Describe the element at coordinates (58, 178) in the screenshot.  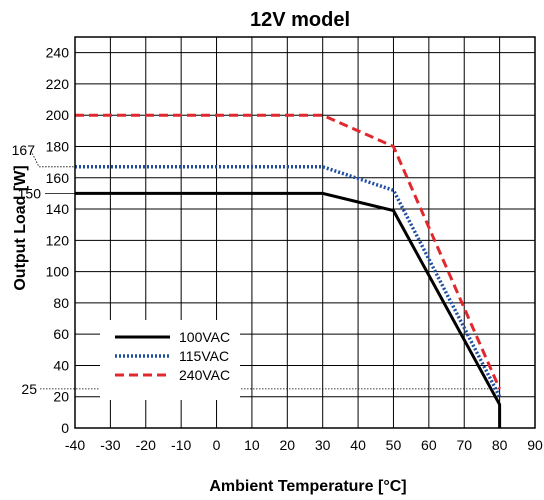
I see `y-tick-label: 160` at that location.